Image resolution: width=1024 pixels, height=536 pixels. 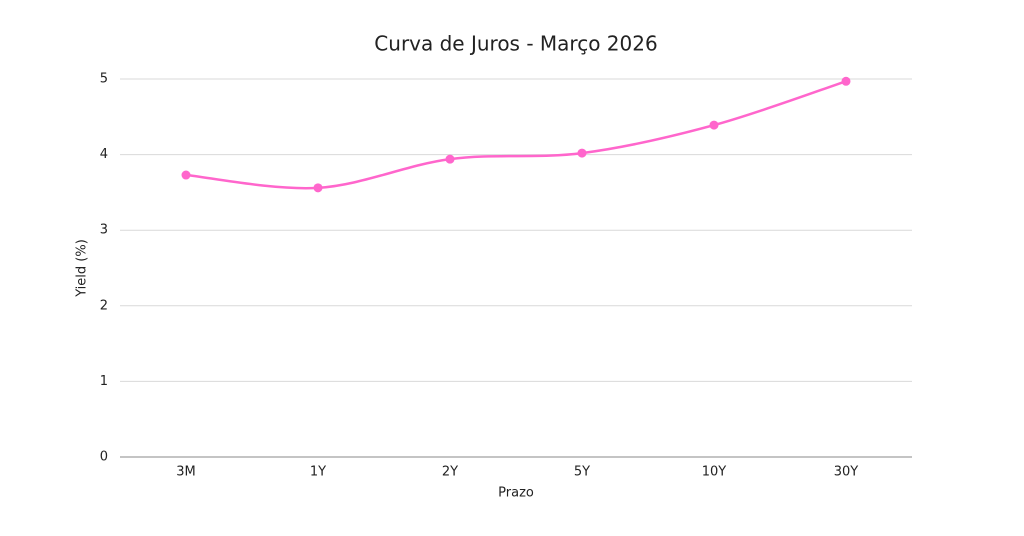 I want to click on y-tick-label: 0, so click(x=104, y=457).